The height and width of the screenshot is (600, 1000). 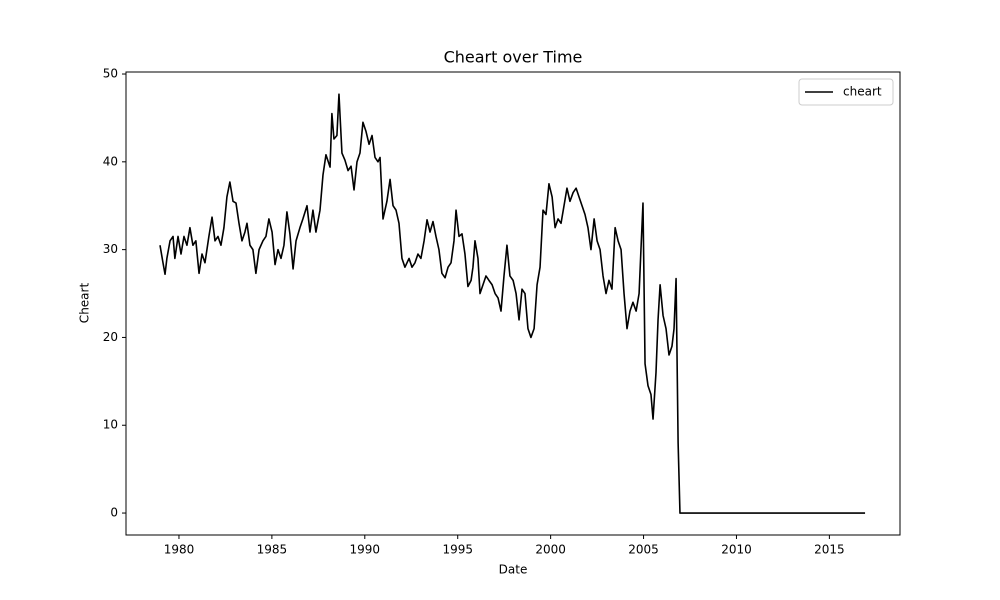 What do you see at coordinates (85, 303) in the screenshot?
I see `y-axis-label: Cheart` at bounding box center [85, 303].